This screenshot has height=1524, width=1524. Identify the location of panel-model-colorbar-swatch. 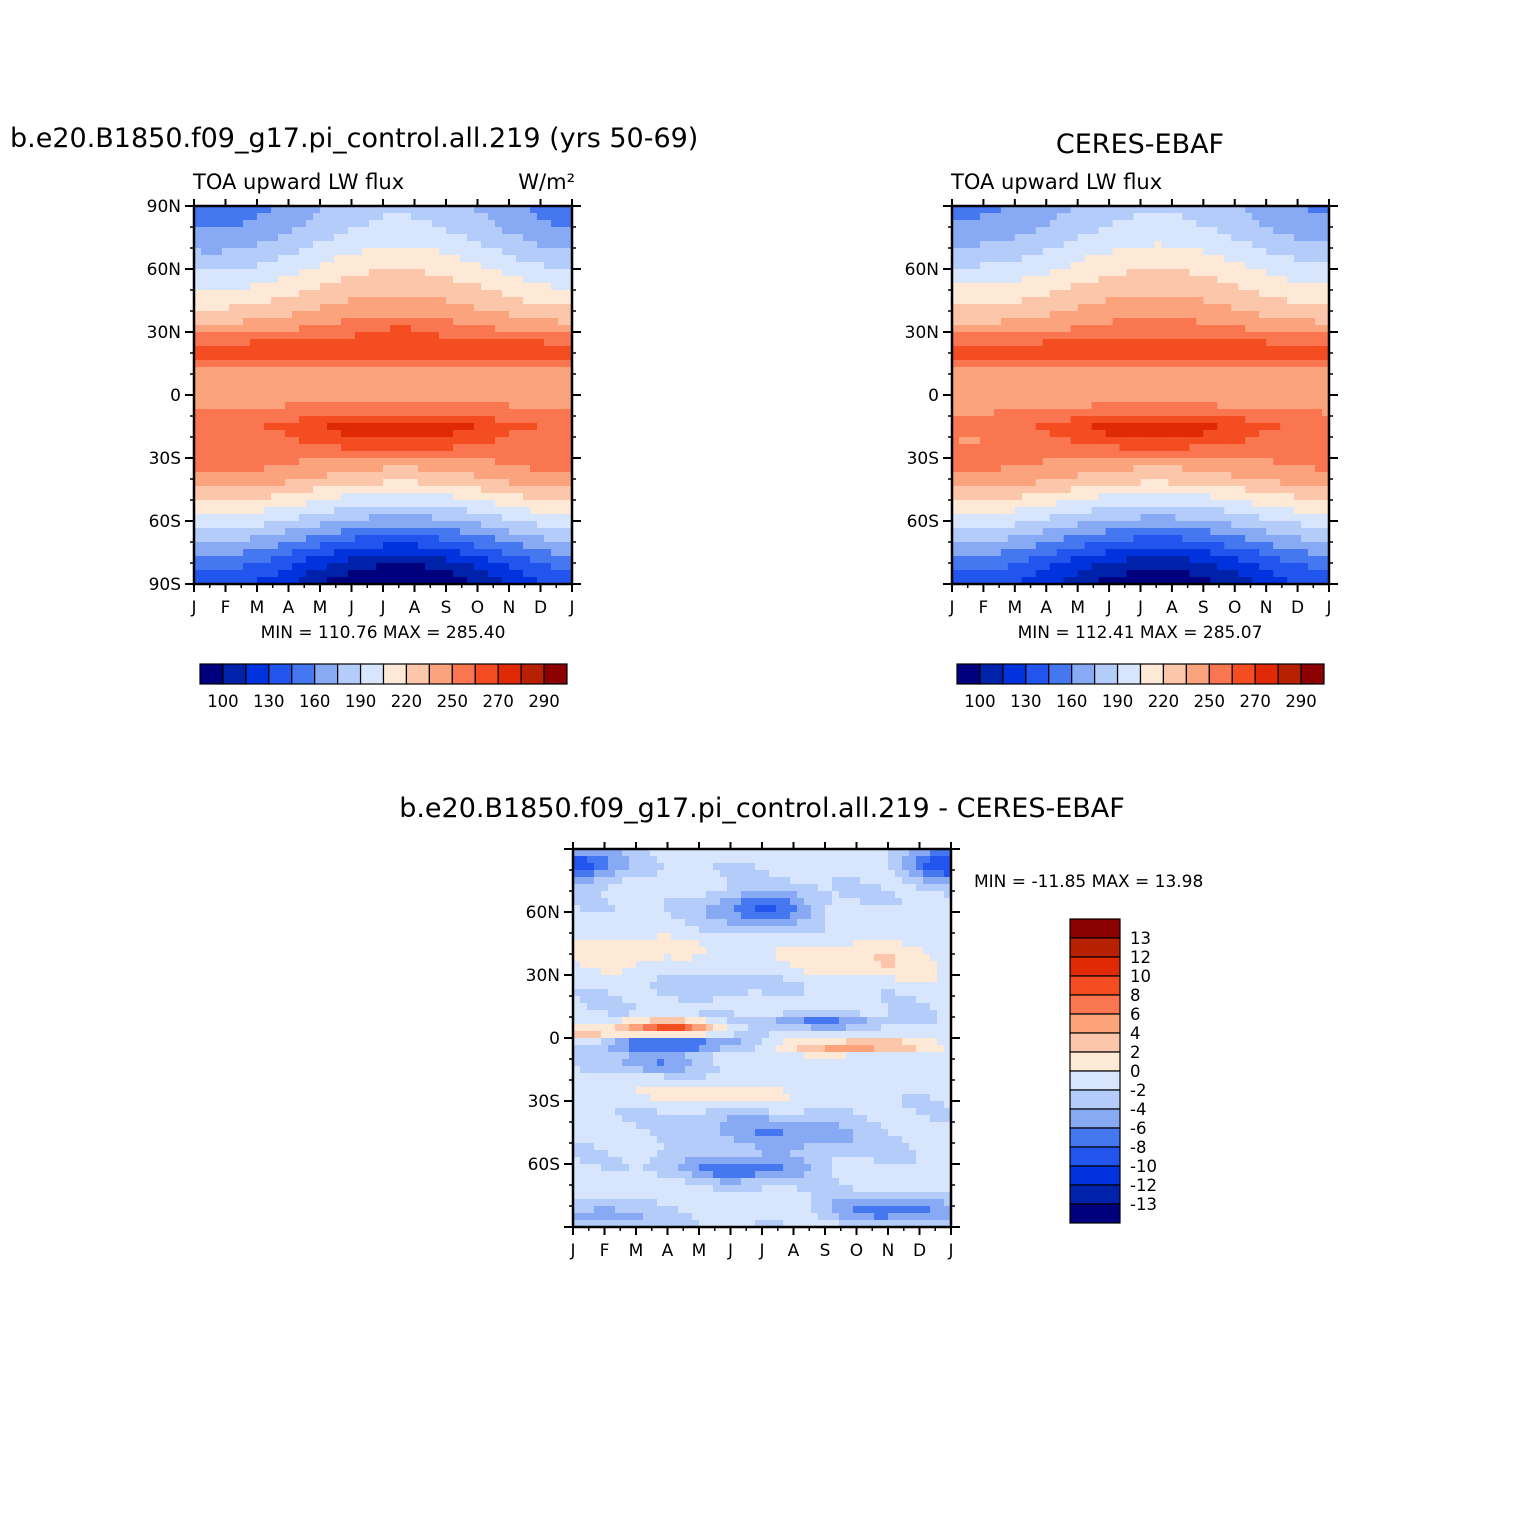
(280, 674).